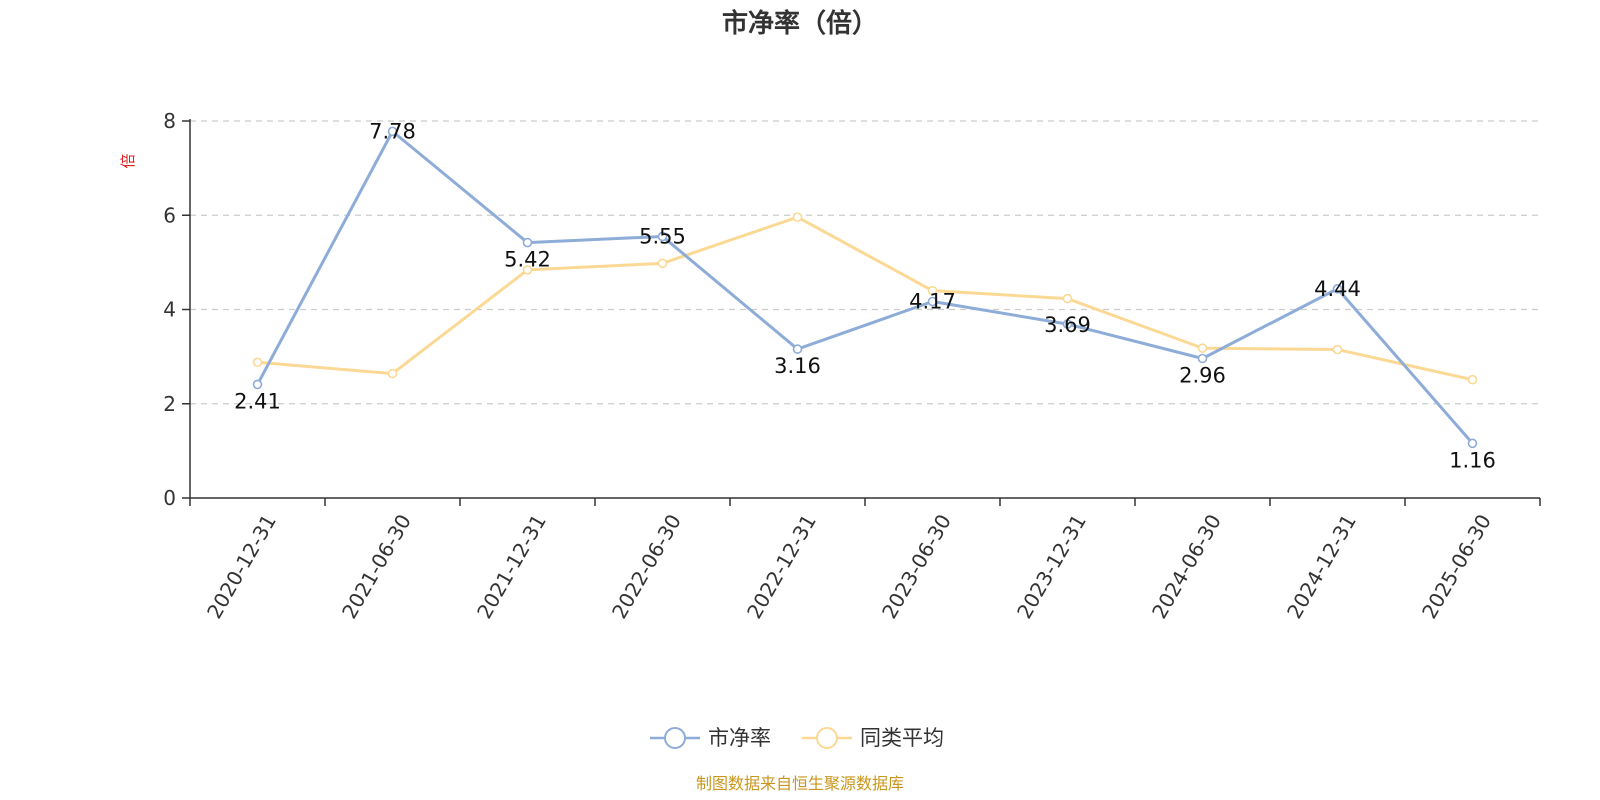 This screenshot has height=800, width=1600. What do you see at coordinates (1202, 376) in the screenshot?
I see `data-label: 2.96` at bounding box center [1202, 376].